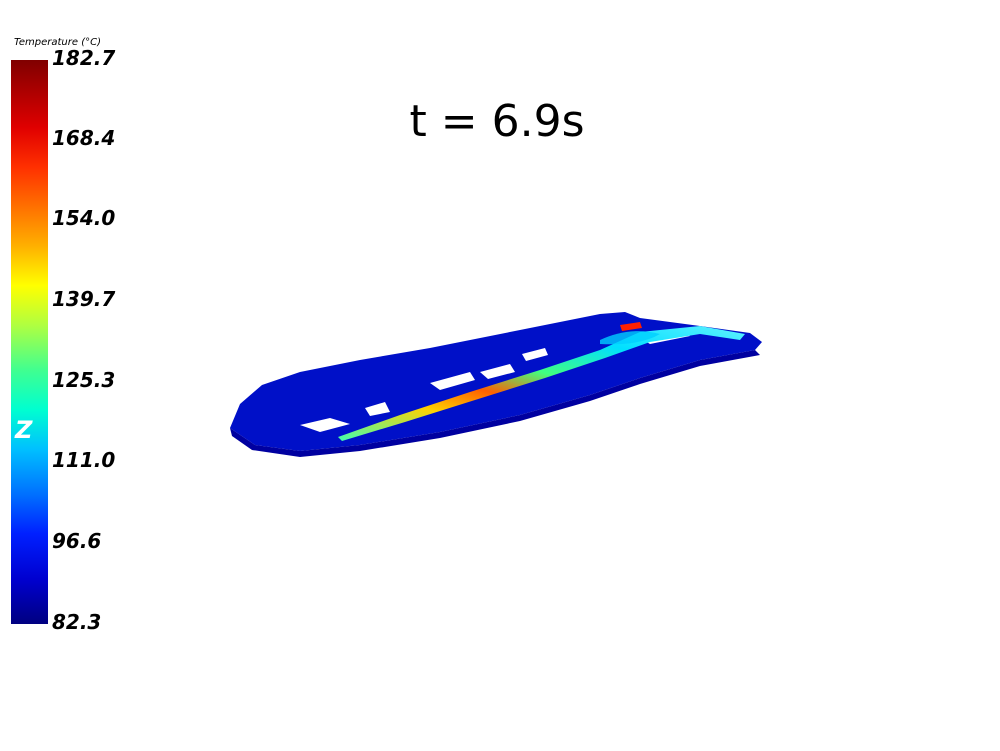  Describe the element at coordinates (84, 138) in the screenshot. I see `colorbar-tick-2: 168.4` at that location.